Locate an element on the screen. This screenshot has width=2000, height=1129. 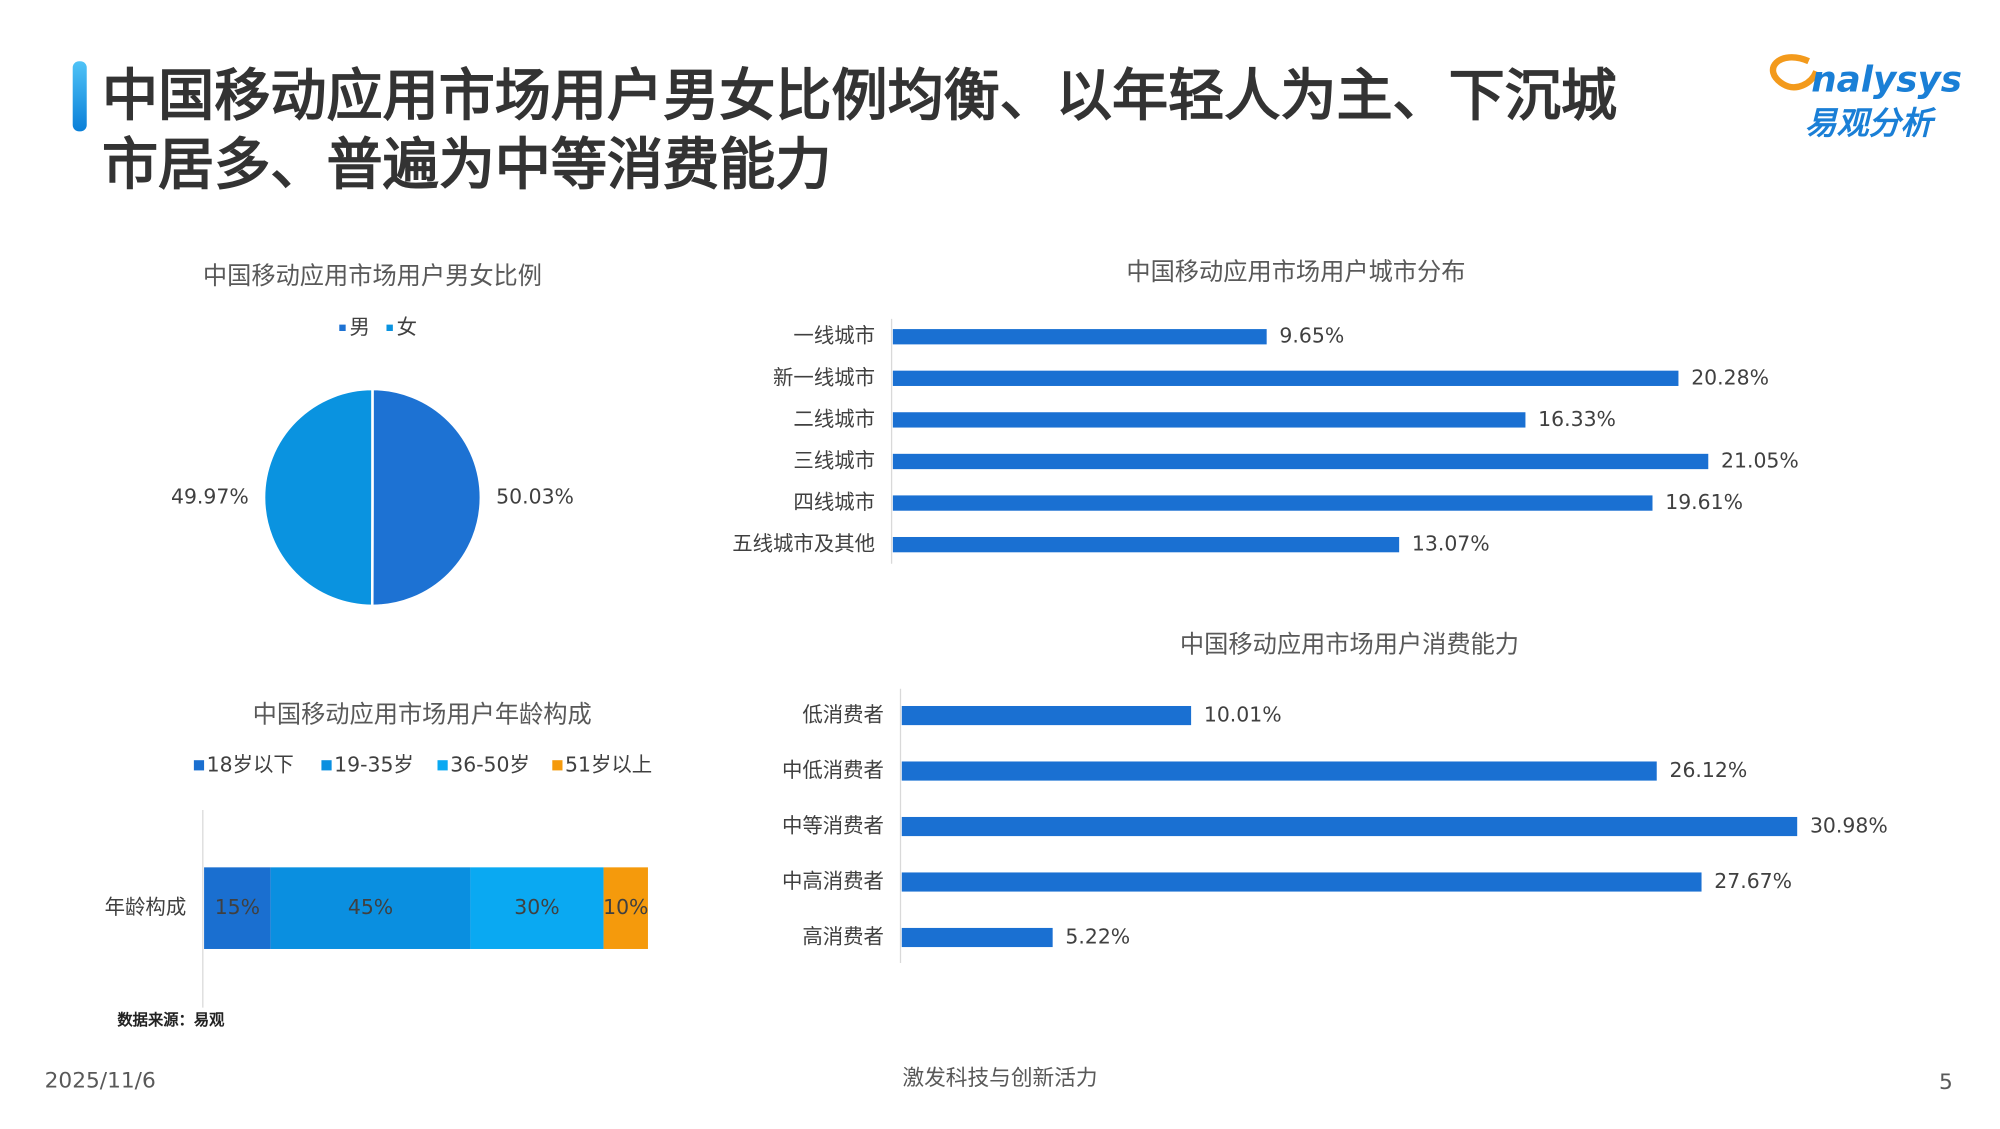
chart-title: 中国移动应用市场用户年龄构成 is located at coordinates (422, 715).